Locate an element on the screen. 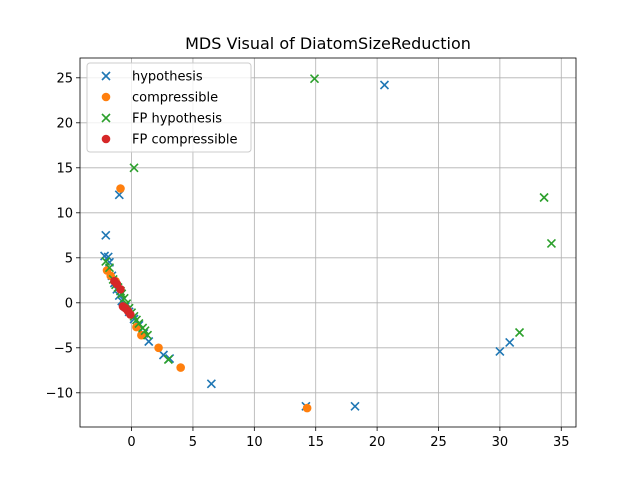 The height and width of the screenshot is (480, 640). legend-item: FP compressible is located at coordinates (169, 140).